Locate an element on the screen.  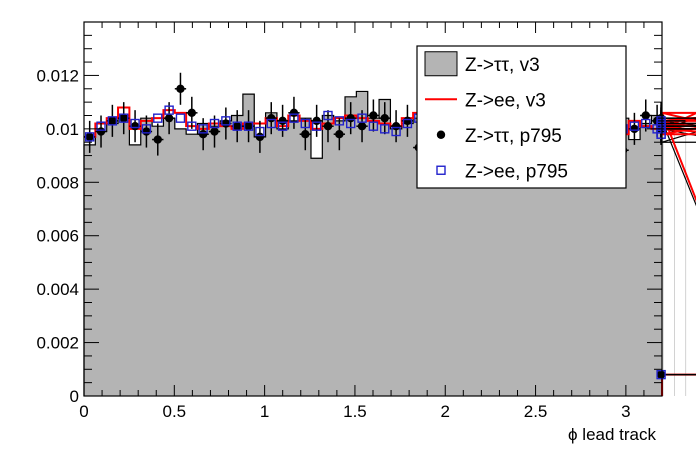
x-tick-label: 1 is located at coordinates (264, 411).